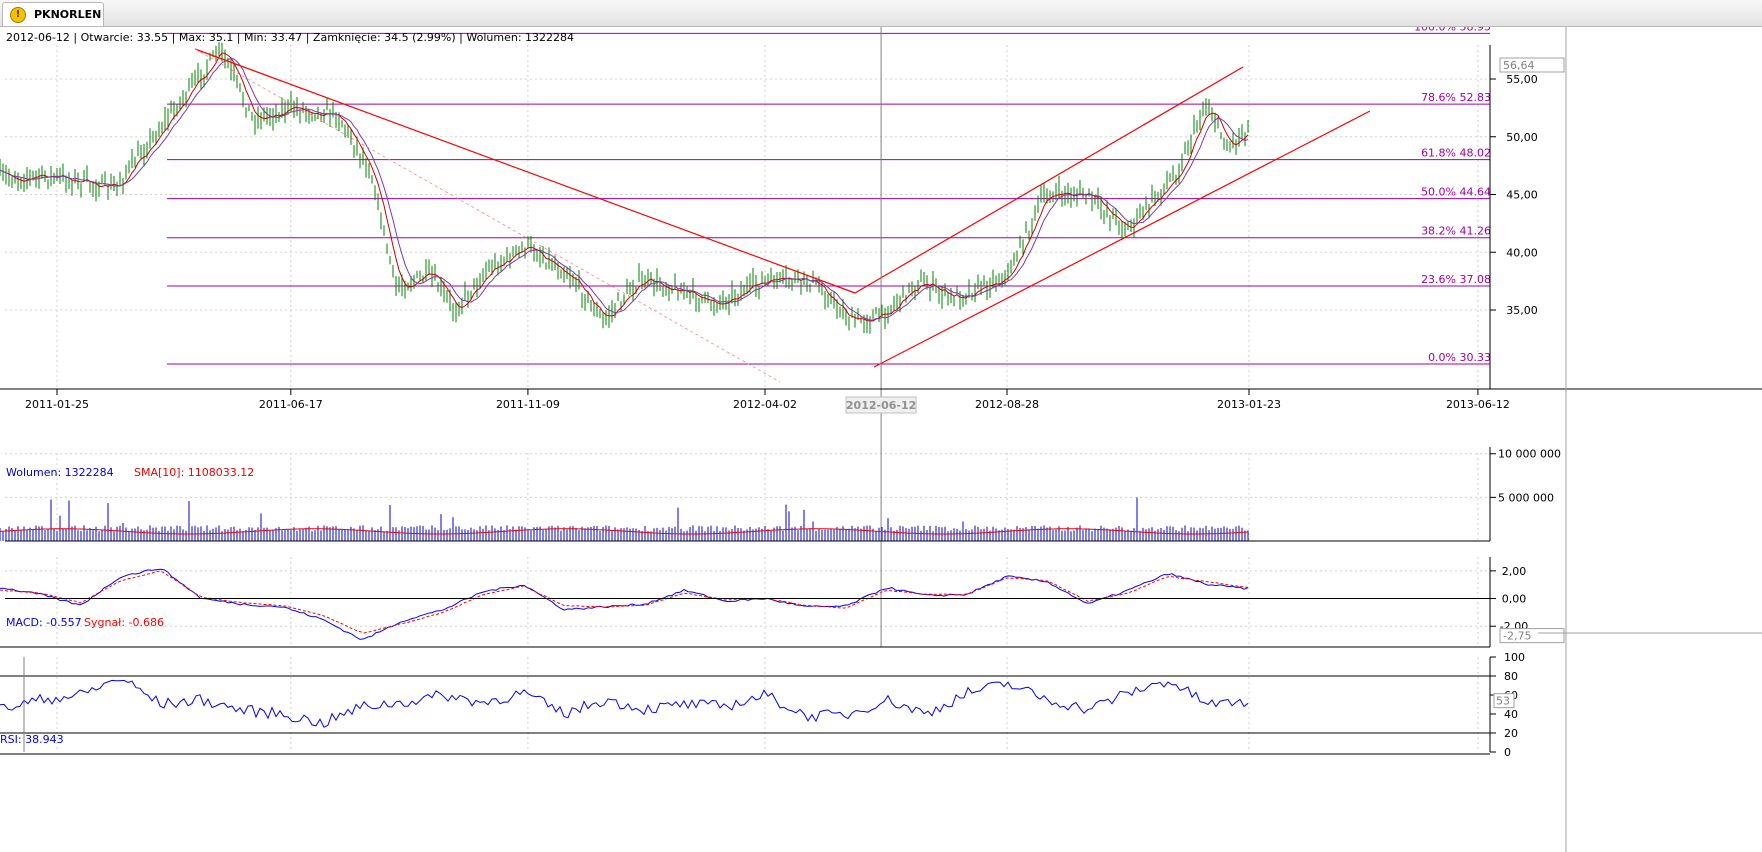 The width and height of the screenshot is (1762, 852). What do you see at coordinates (1517, 636) in the screenshot?
I see `macd-current-marker: -2,75` at bounding box center [1517, 636].